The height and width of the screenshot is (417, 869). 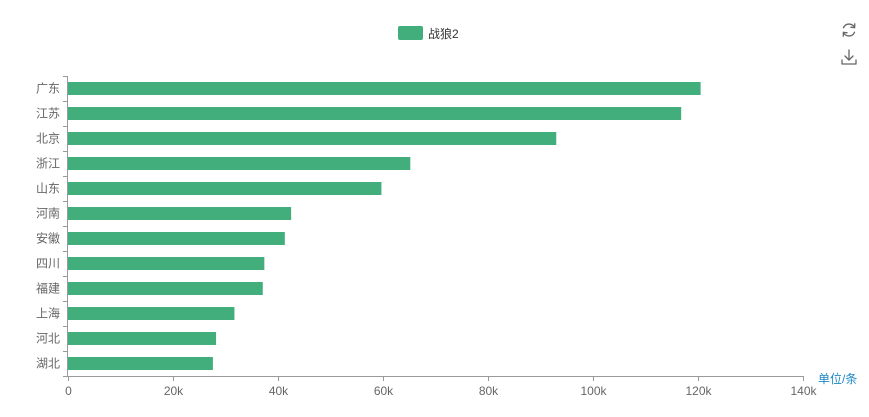 What do you see at coordinates (48, 139) in the screenshot?
I see `y-tick-label: 北京` at bounding box center [48, 139].